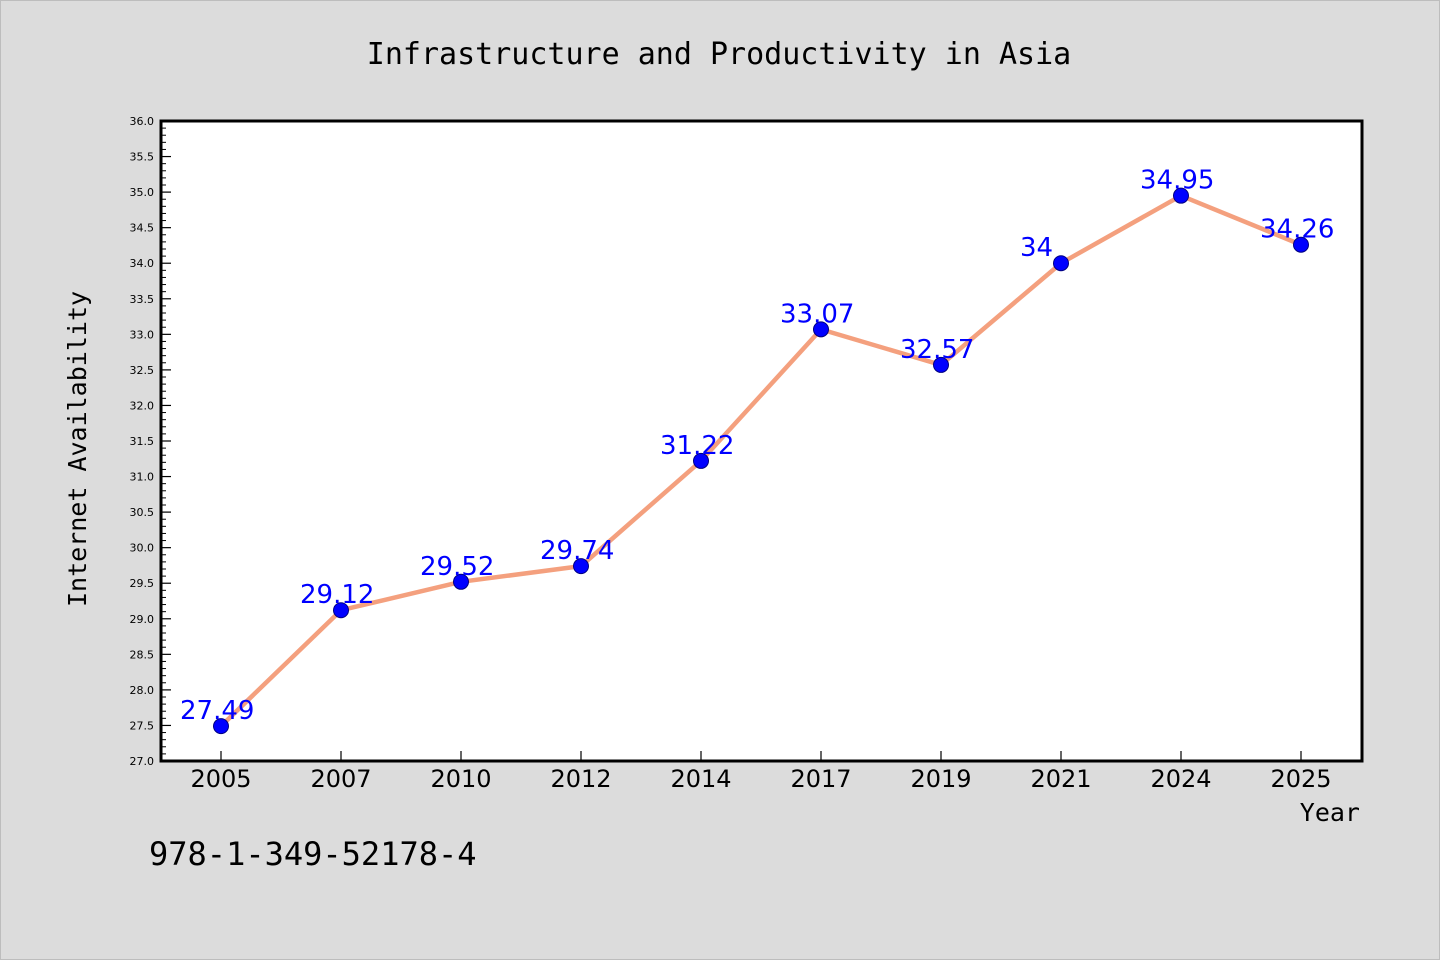 The width and height of the screenshot is (1440, 960). What do you see at coordinates (217, 711) in the screenshot?
I see `data-label: 27.49` at bounding box center [217, 711].